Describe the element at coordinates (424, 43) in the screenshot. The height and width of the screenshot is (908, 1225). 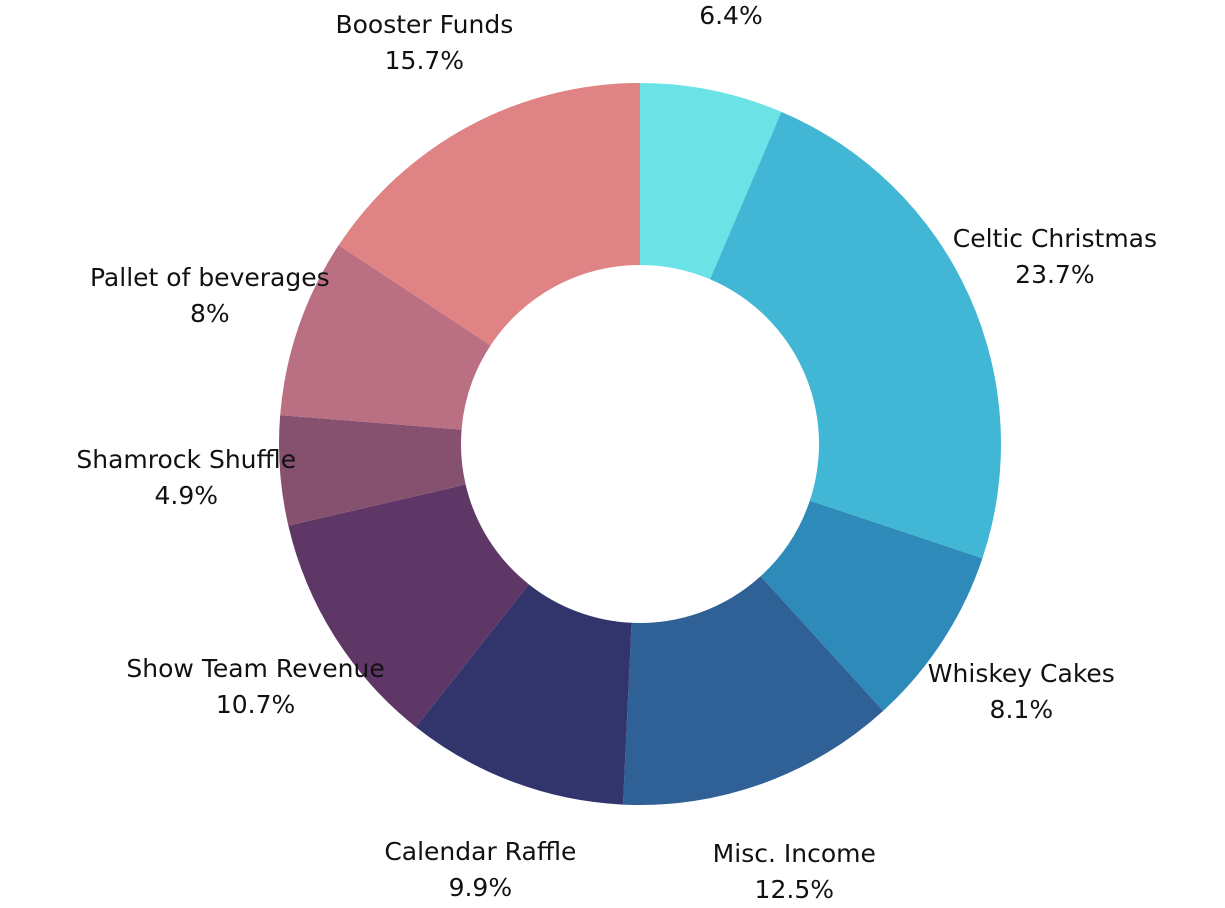
I see `slice-label-booster-funds: Booster Funds 15.7%` at that location.